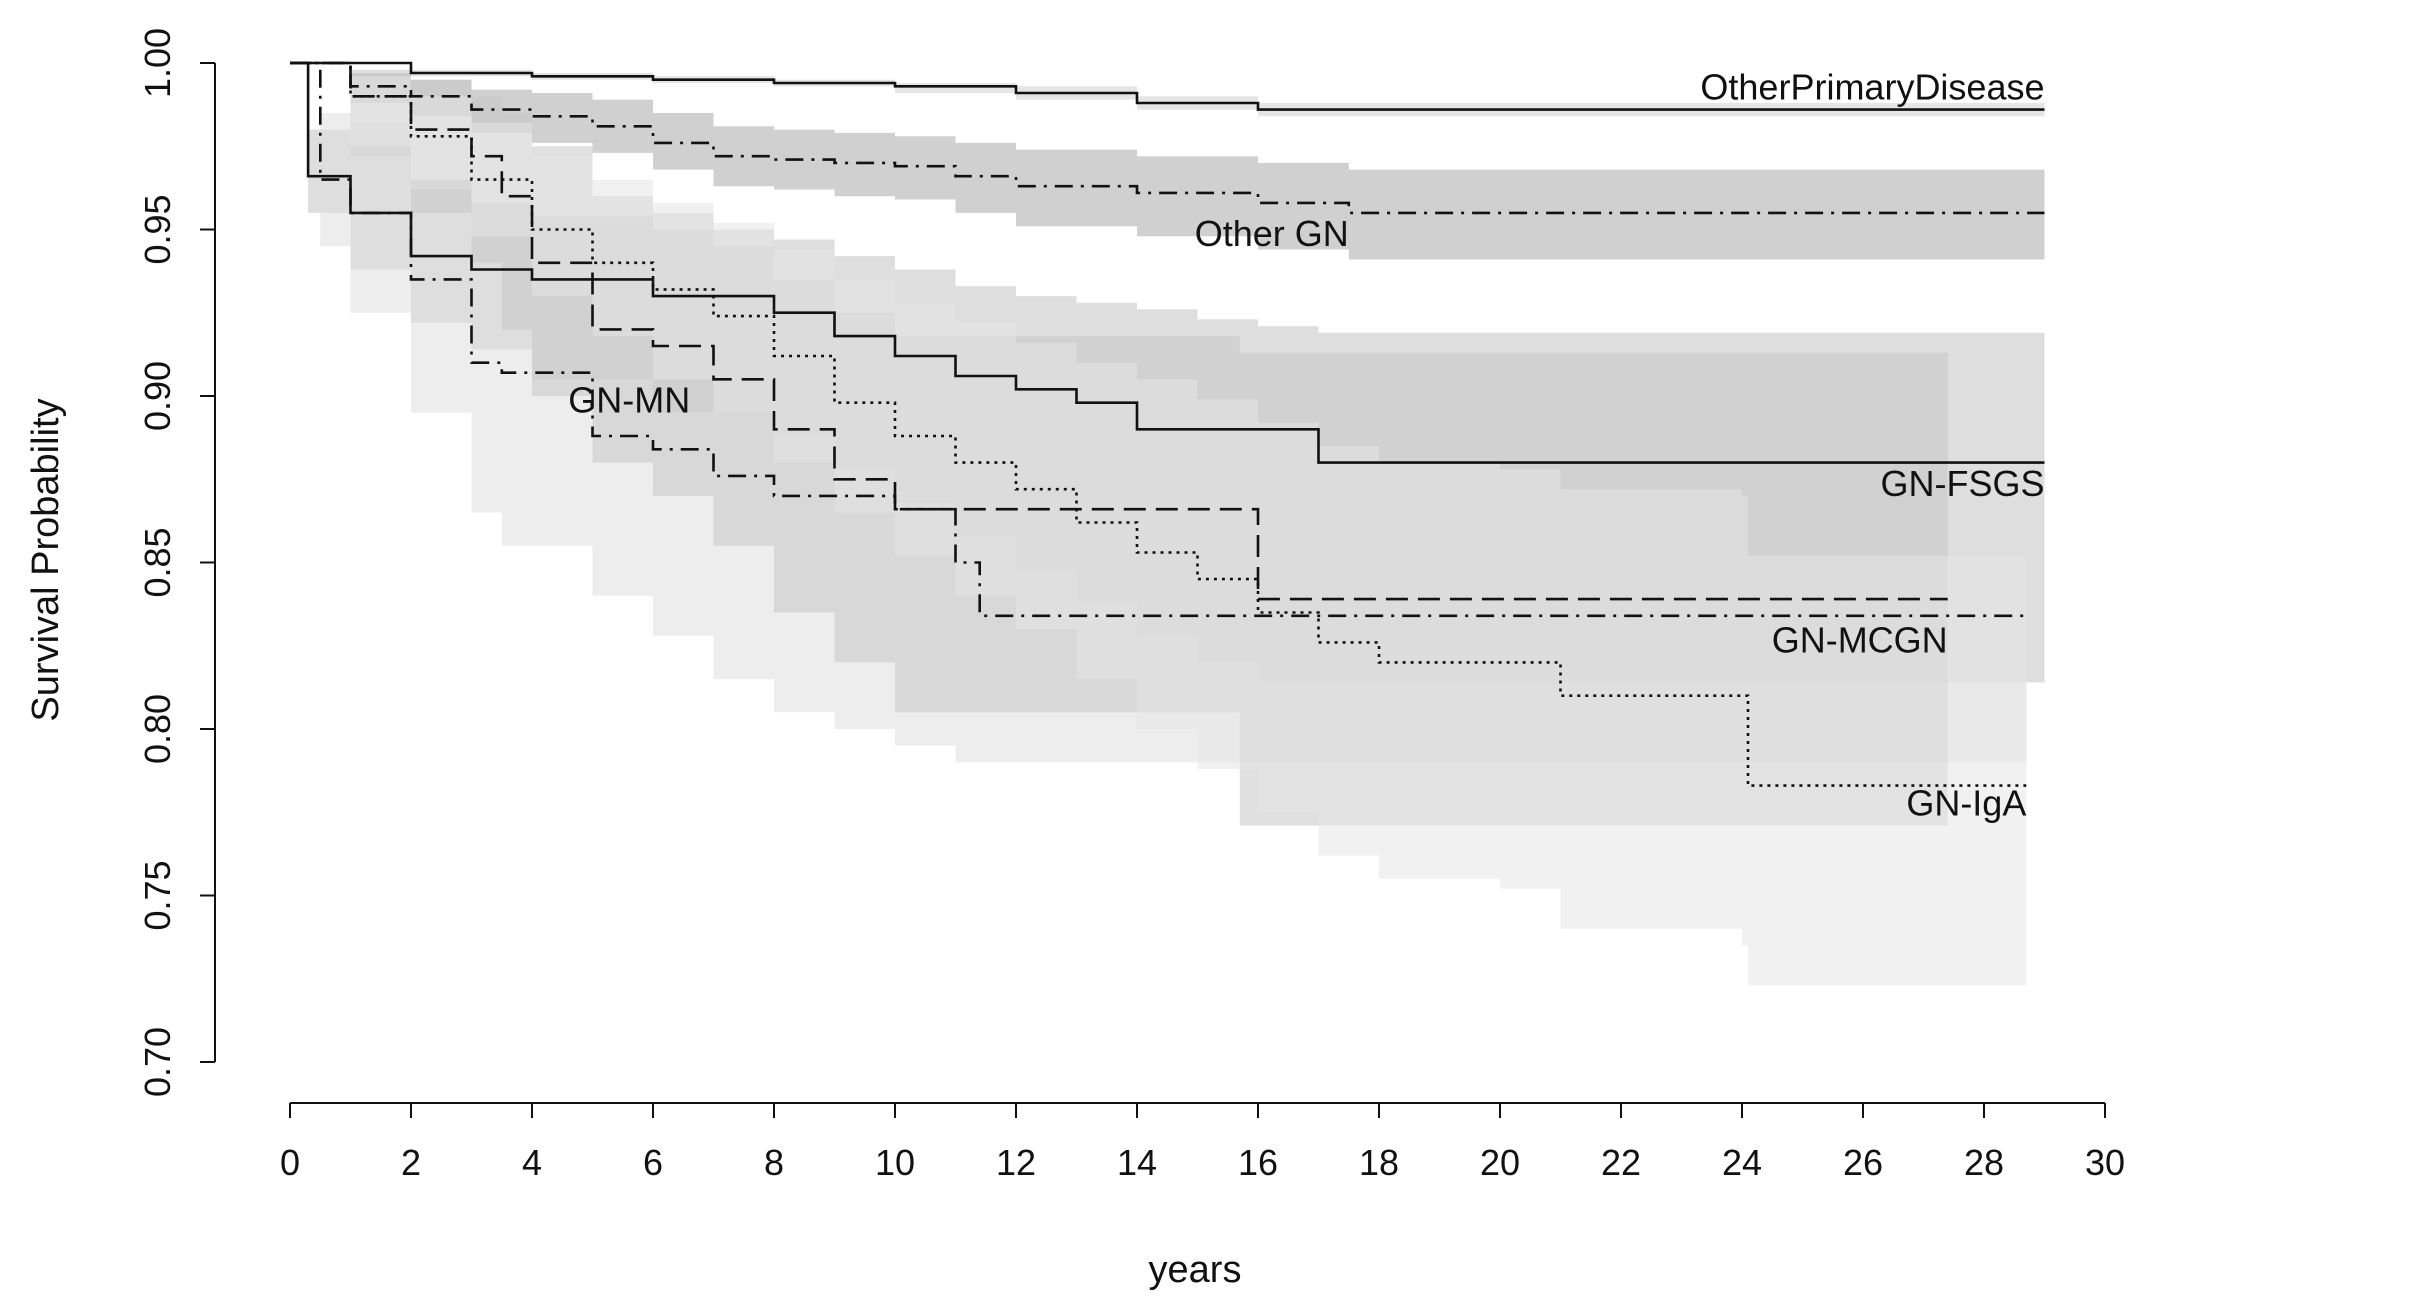 The width and height of the screenshot is (2418, 1306). Describe the element at coordinates (1962, 483) in the screenshot. I see `curve-label: GN-FSGS` at that location.